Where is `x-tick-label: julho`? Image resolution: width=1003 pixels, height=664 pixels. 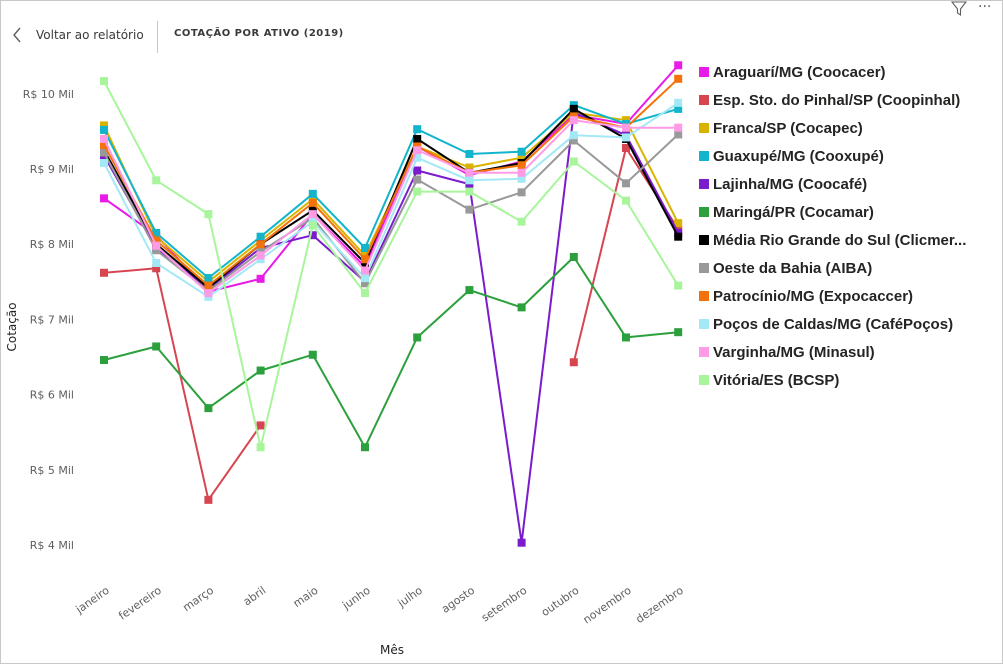 x-tick-label: julho is located at coordinates (410, 597).